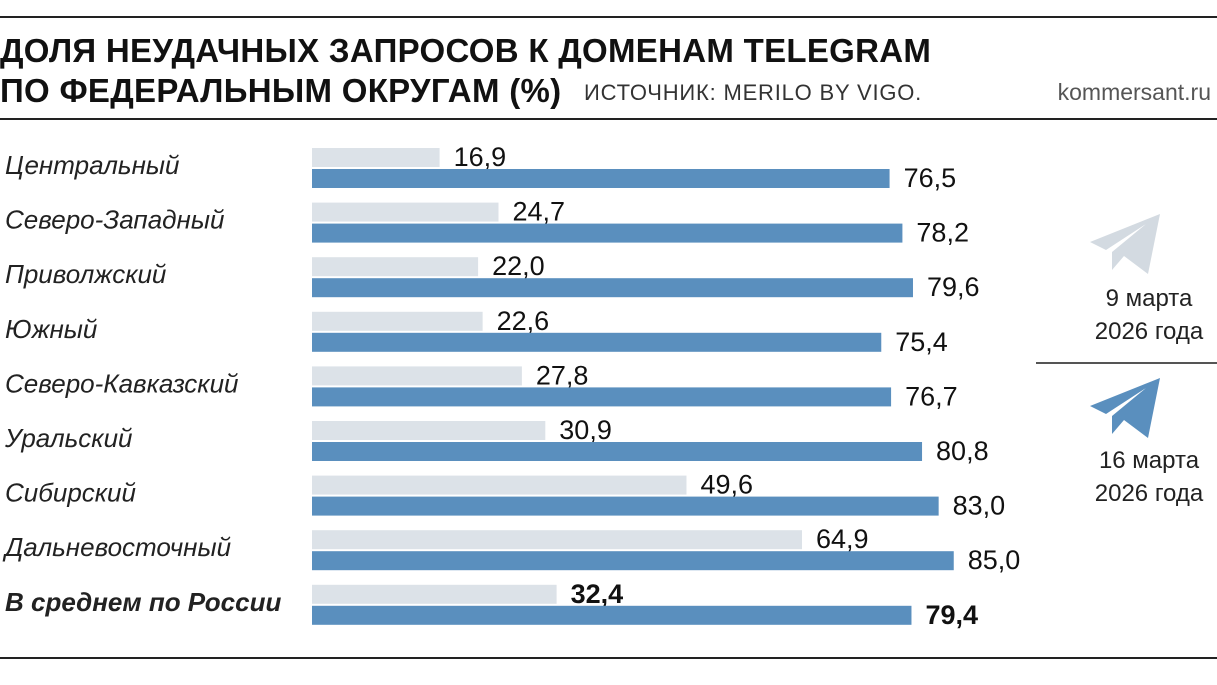  Describe the element at coordinates (608, 17) in the screenshot. I see `top-rule` at that location.